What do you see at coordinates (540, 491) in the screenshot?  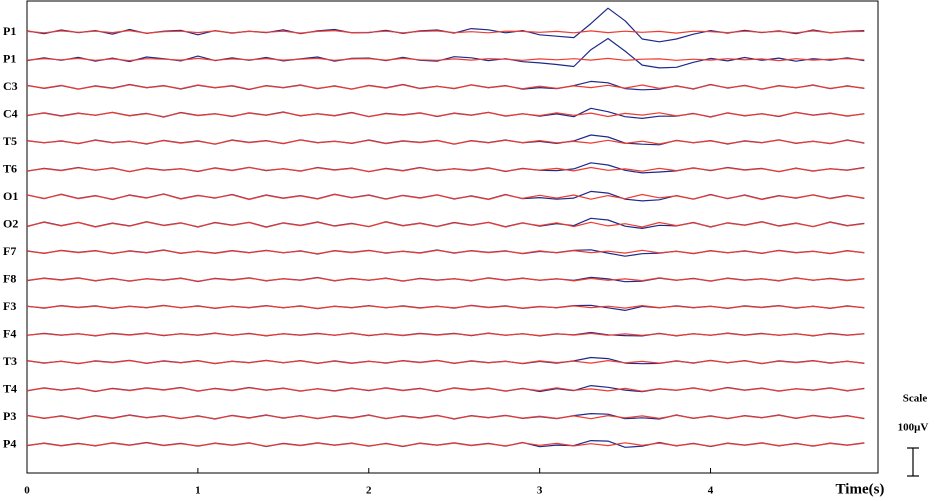 I see `x-tick-label: 3` at bounding box center [540, 491].